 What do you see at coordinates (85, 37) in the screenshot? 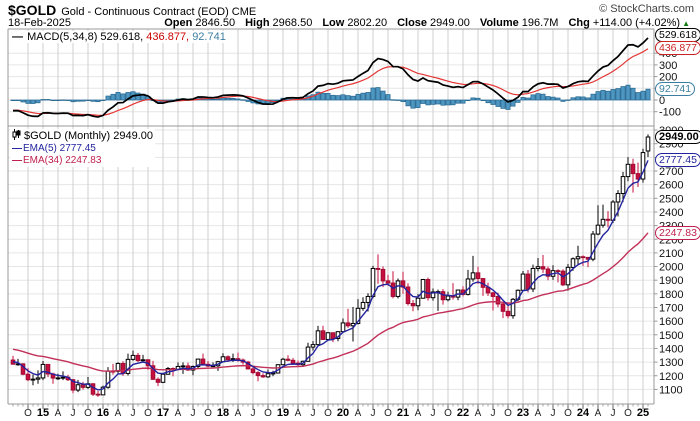
I see `macd-legend-value: MACD(5,34,8) 529.618,` at bounding box center [85, 37].